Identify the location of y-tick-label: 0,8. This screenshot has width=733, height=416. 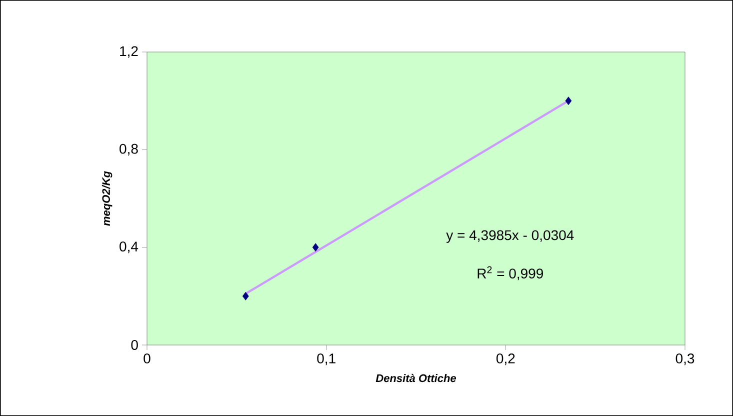
(129, 150).